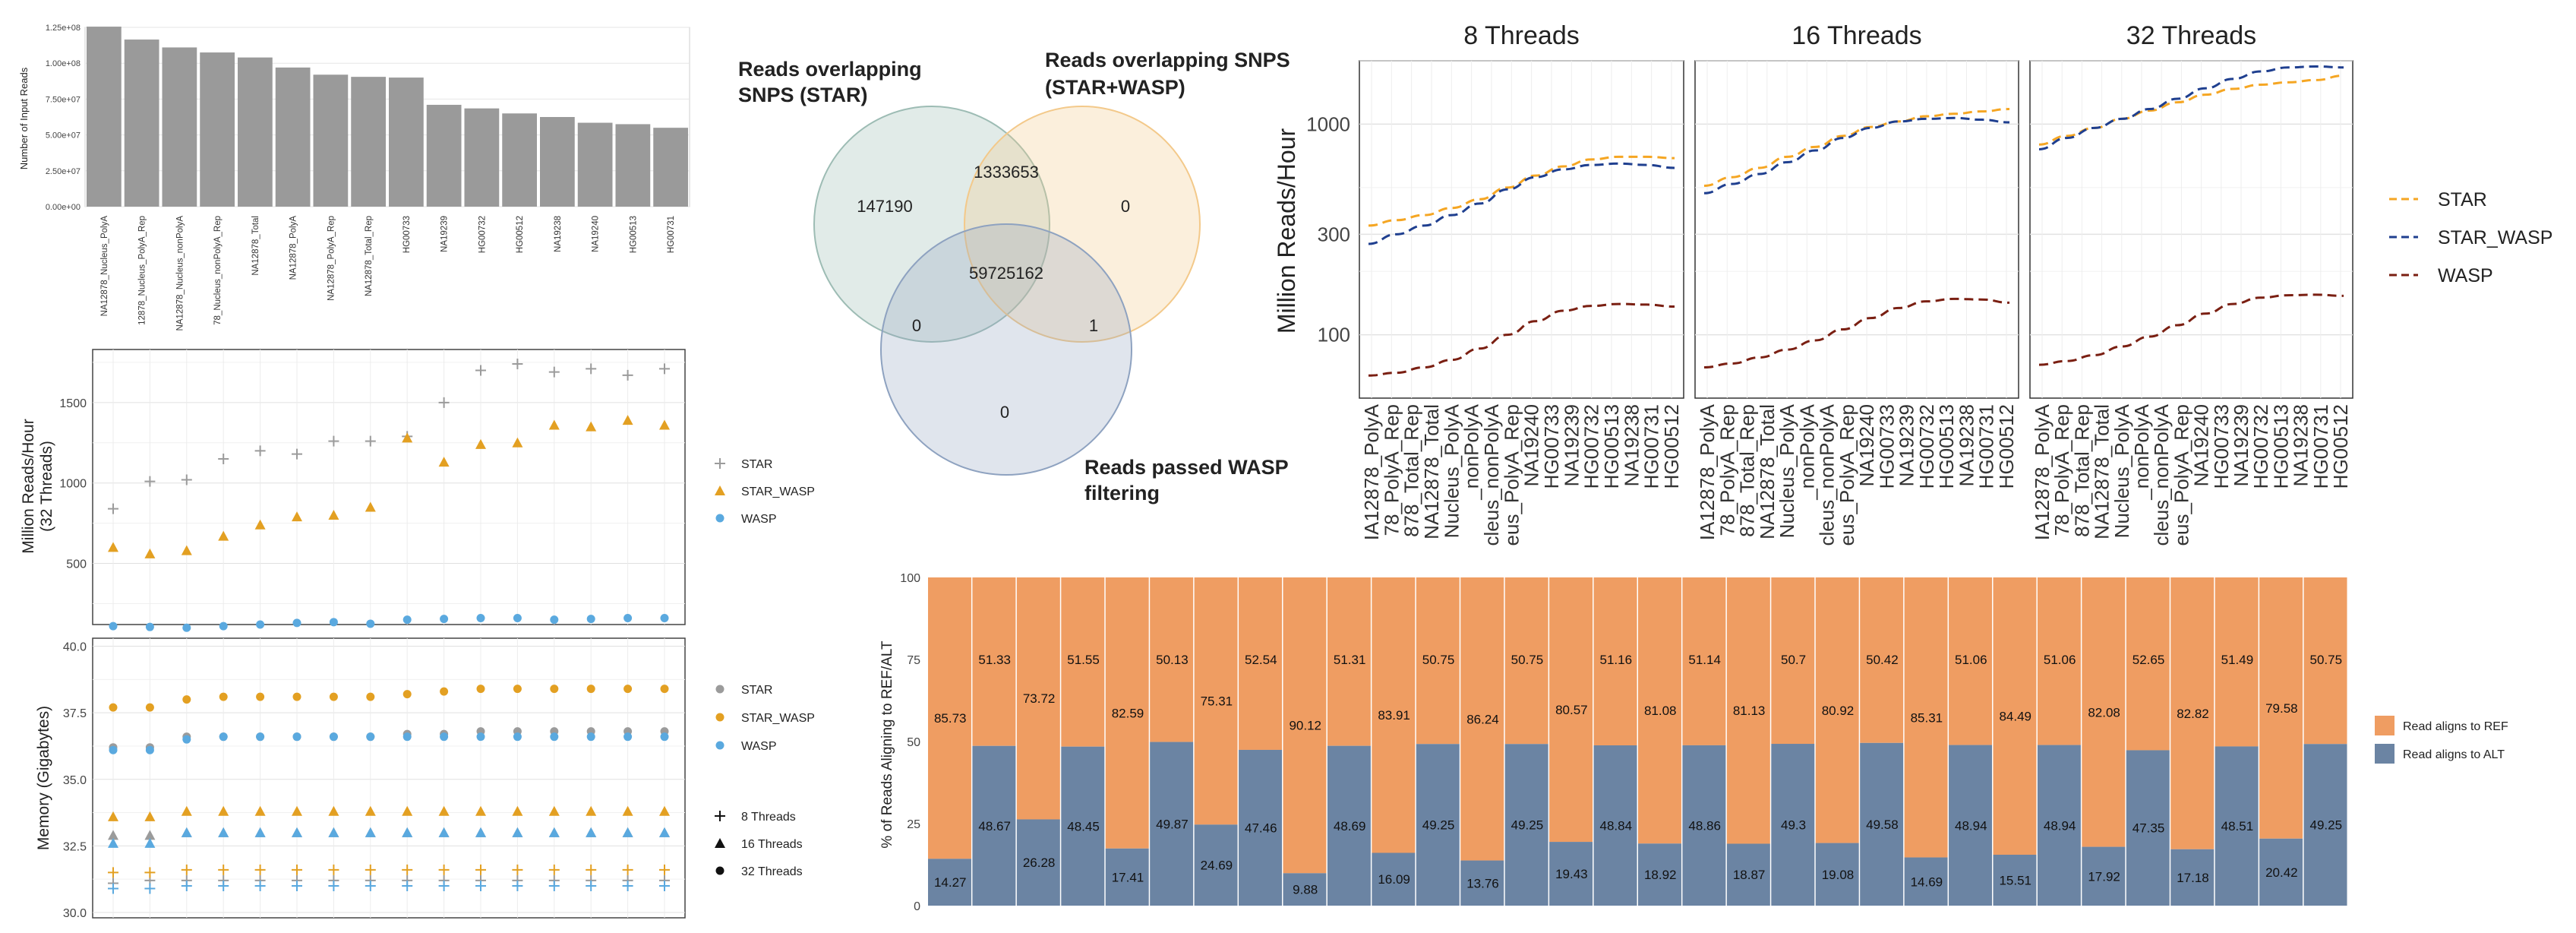 The image size is (2576, 933). What do you see at coordinates (1926, 446) in the screenshot?
I see `facet-x-tick-label: HG00732` at bounding box center [1926, 446].